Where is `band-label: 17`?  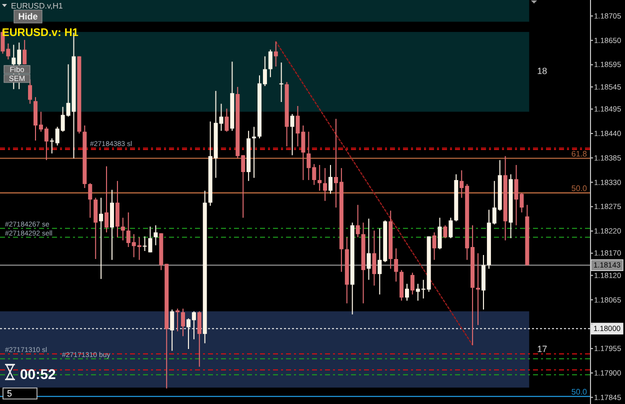 band-label: 17 is located at coordinates (542, 349).